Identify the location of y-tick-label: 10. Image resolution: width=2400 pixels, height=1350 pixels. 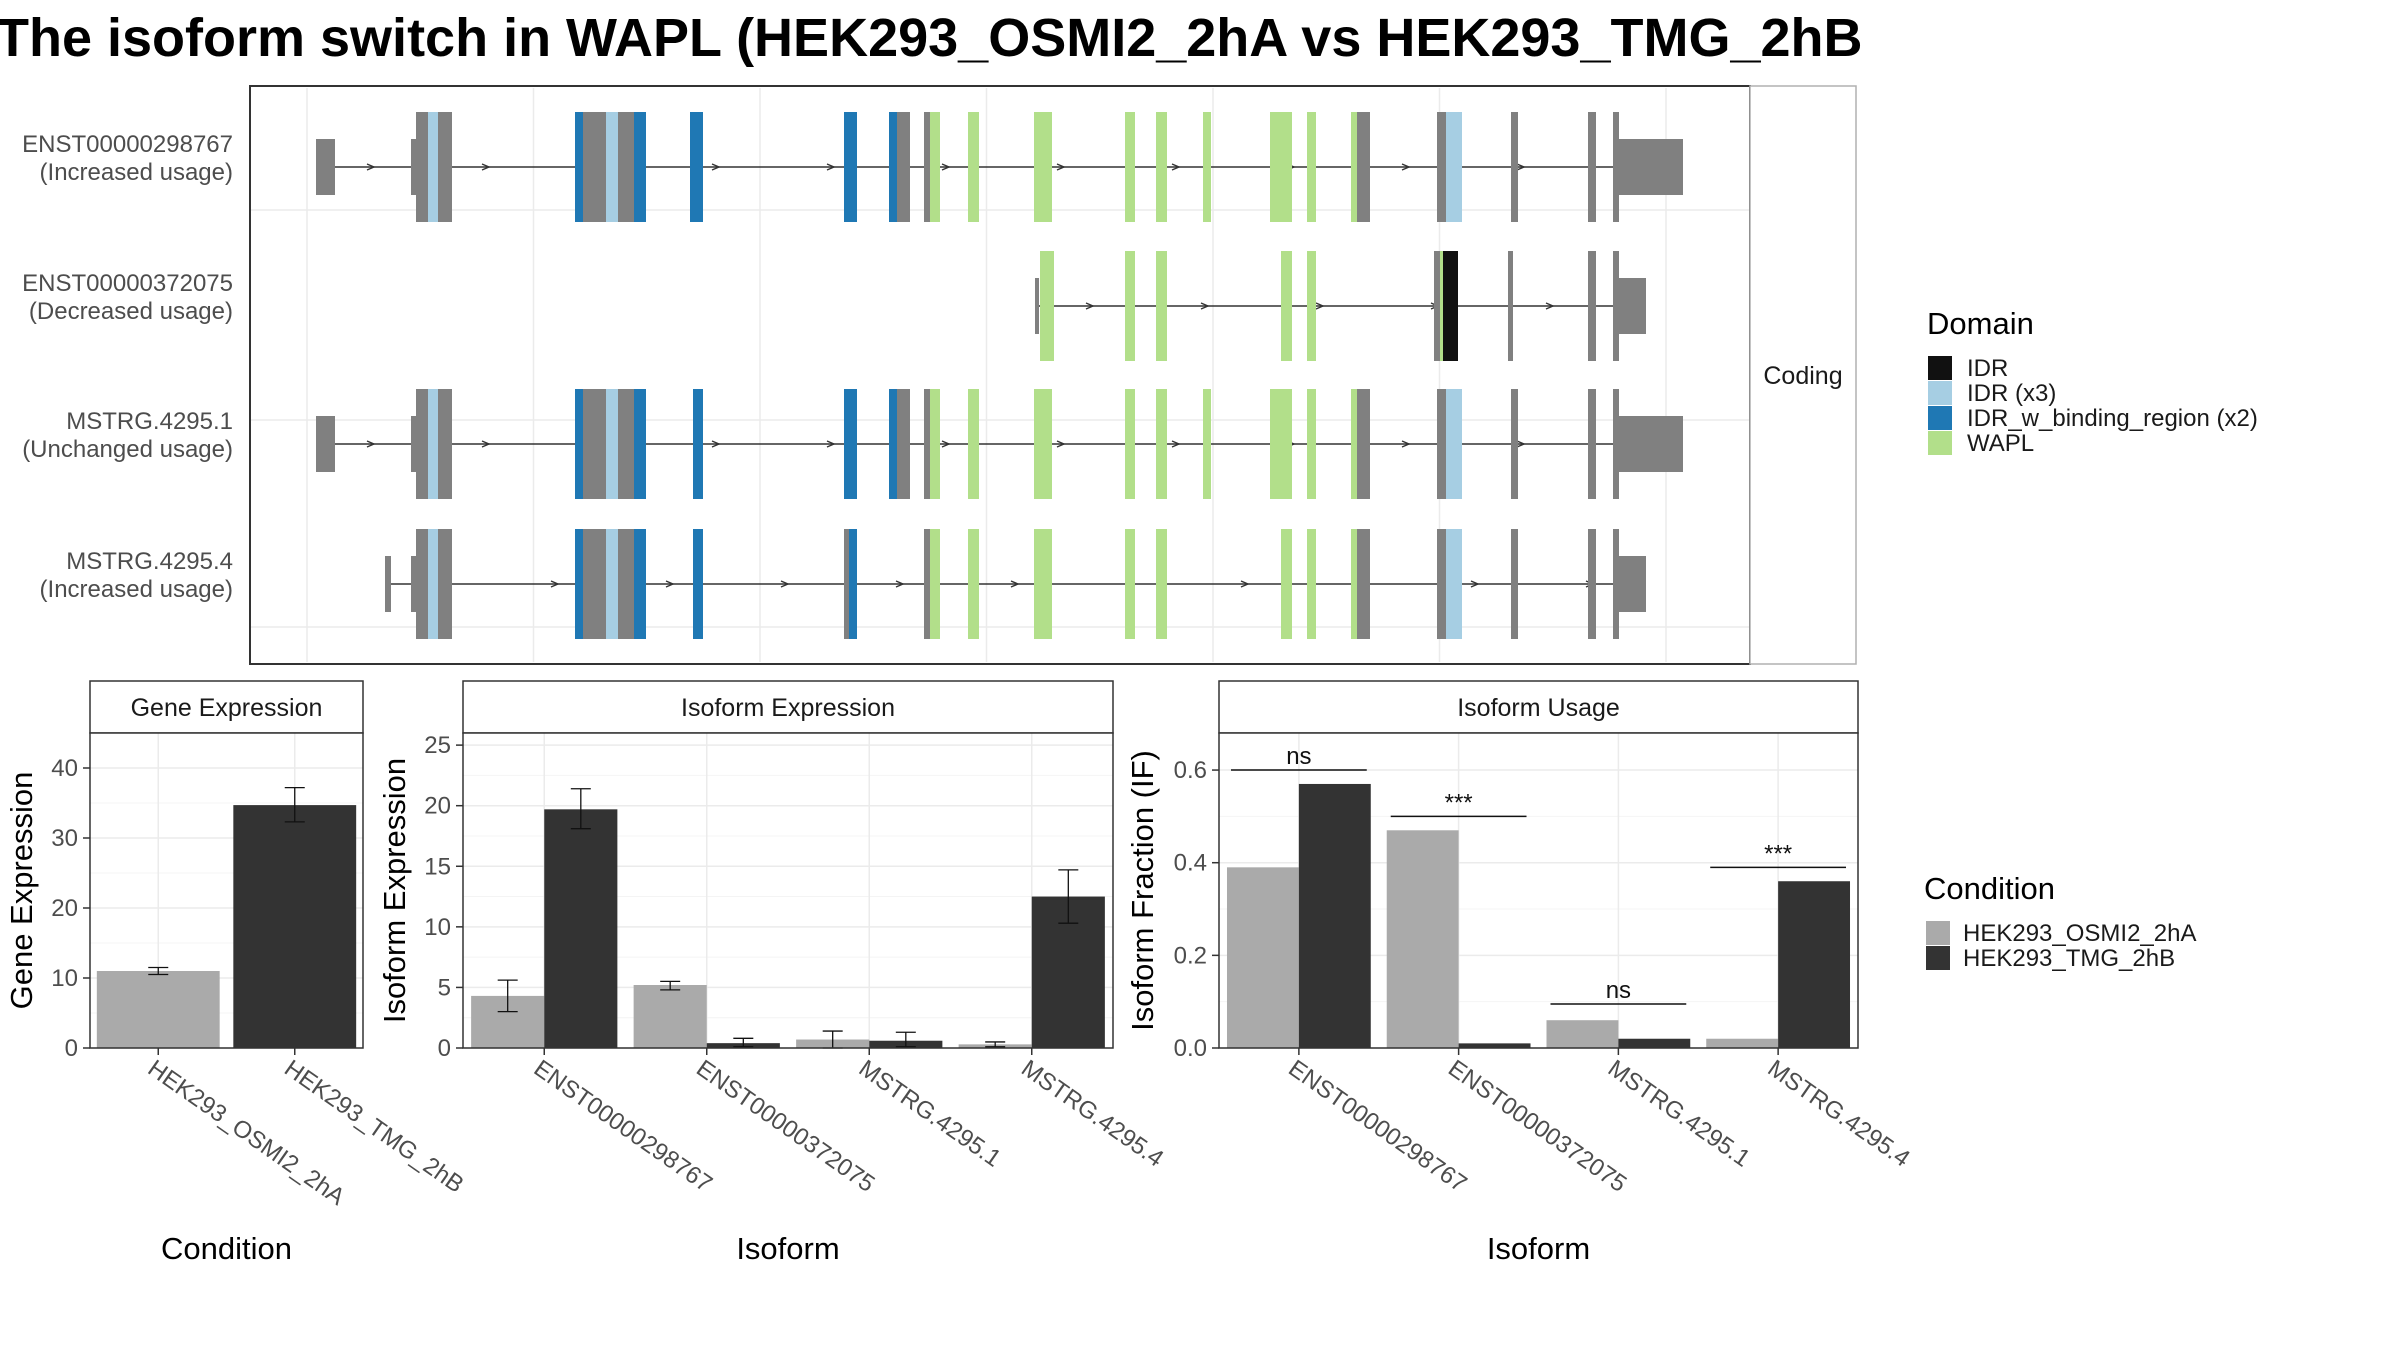
(64, 978).